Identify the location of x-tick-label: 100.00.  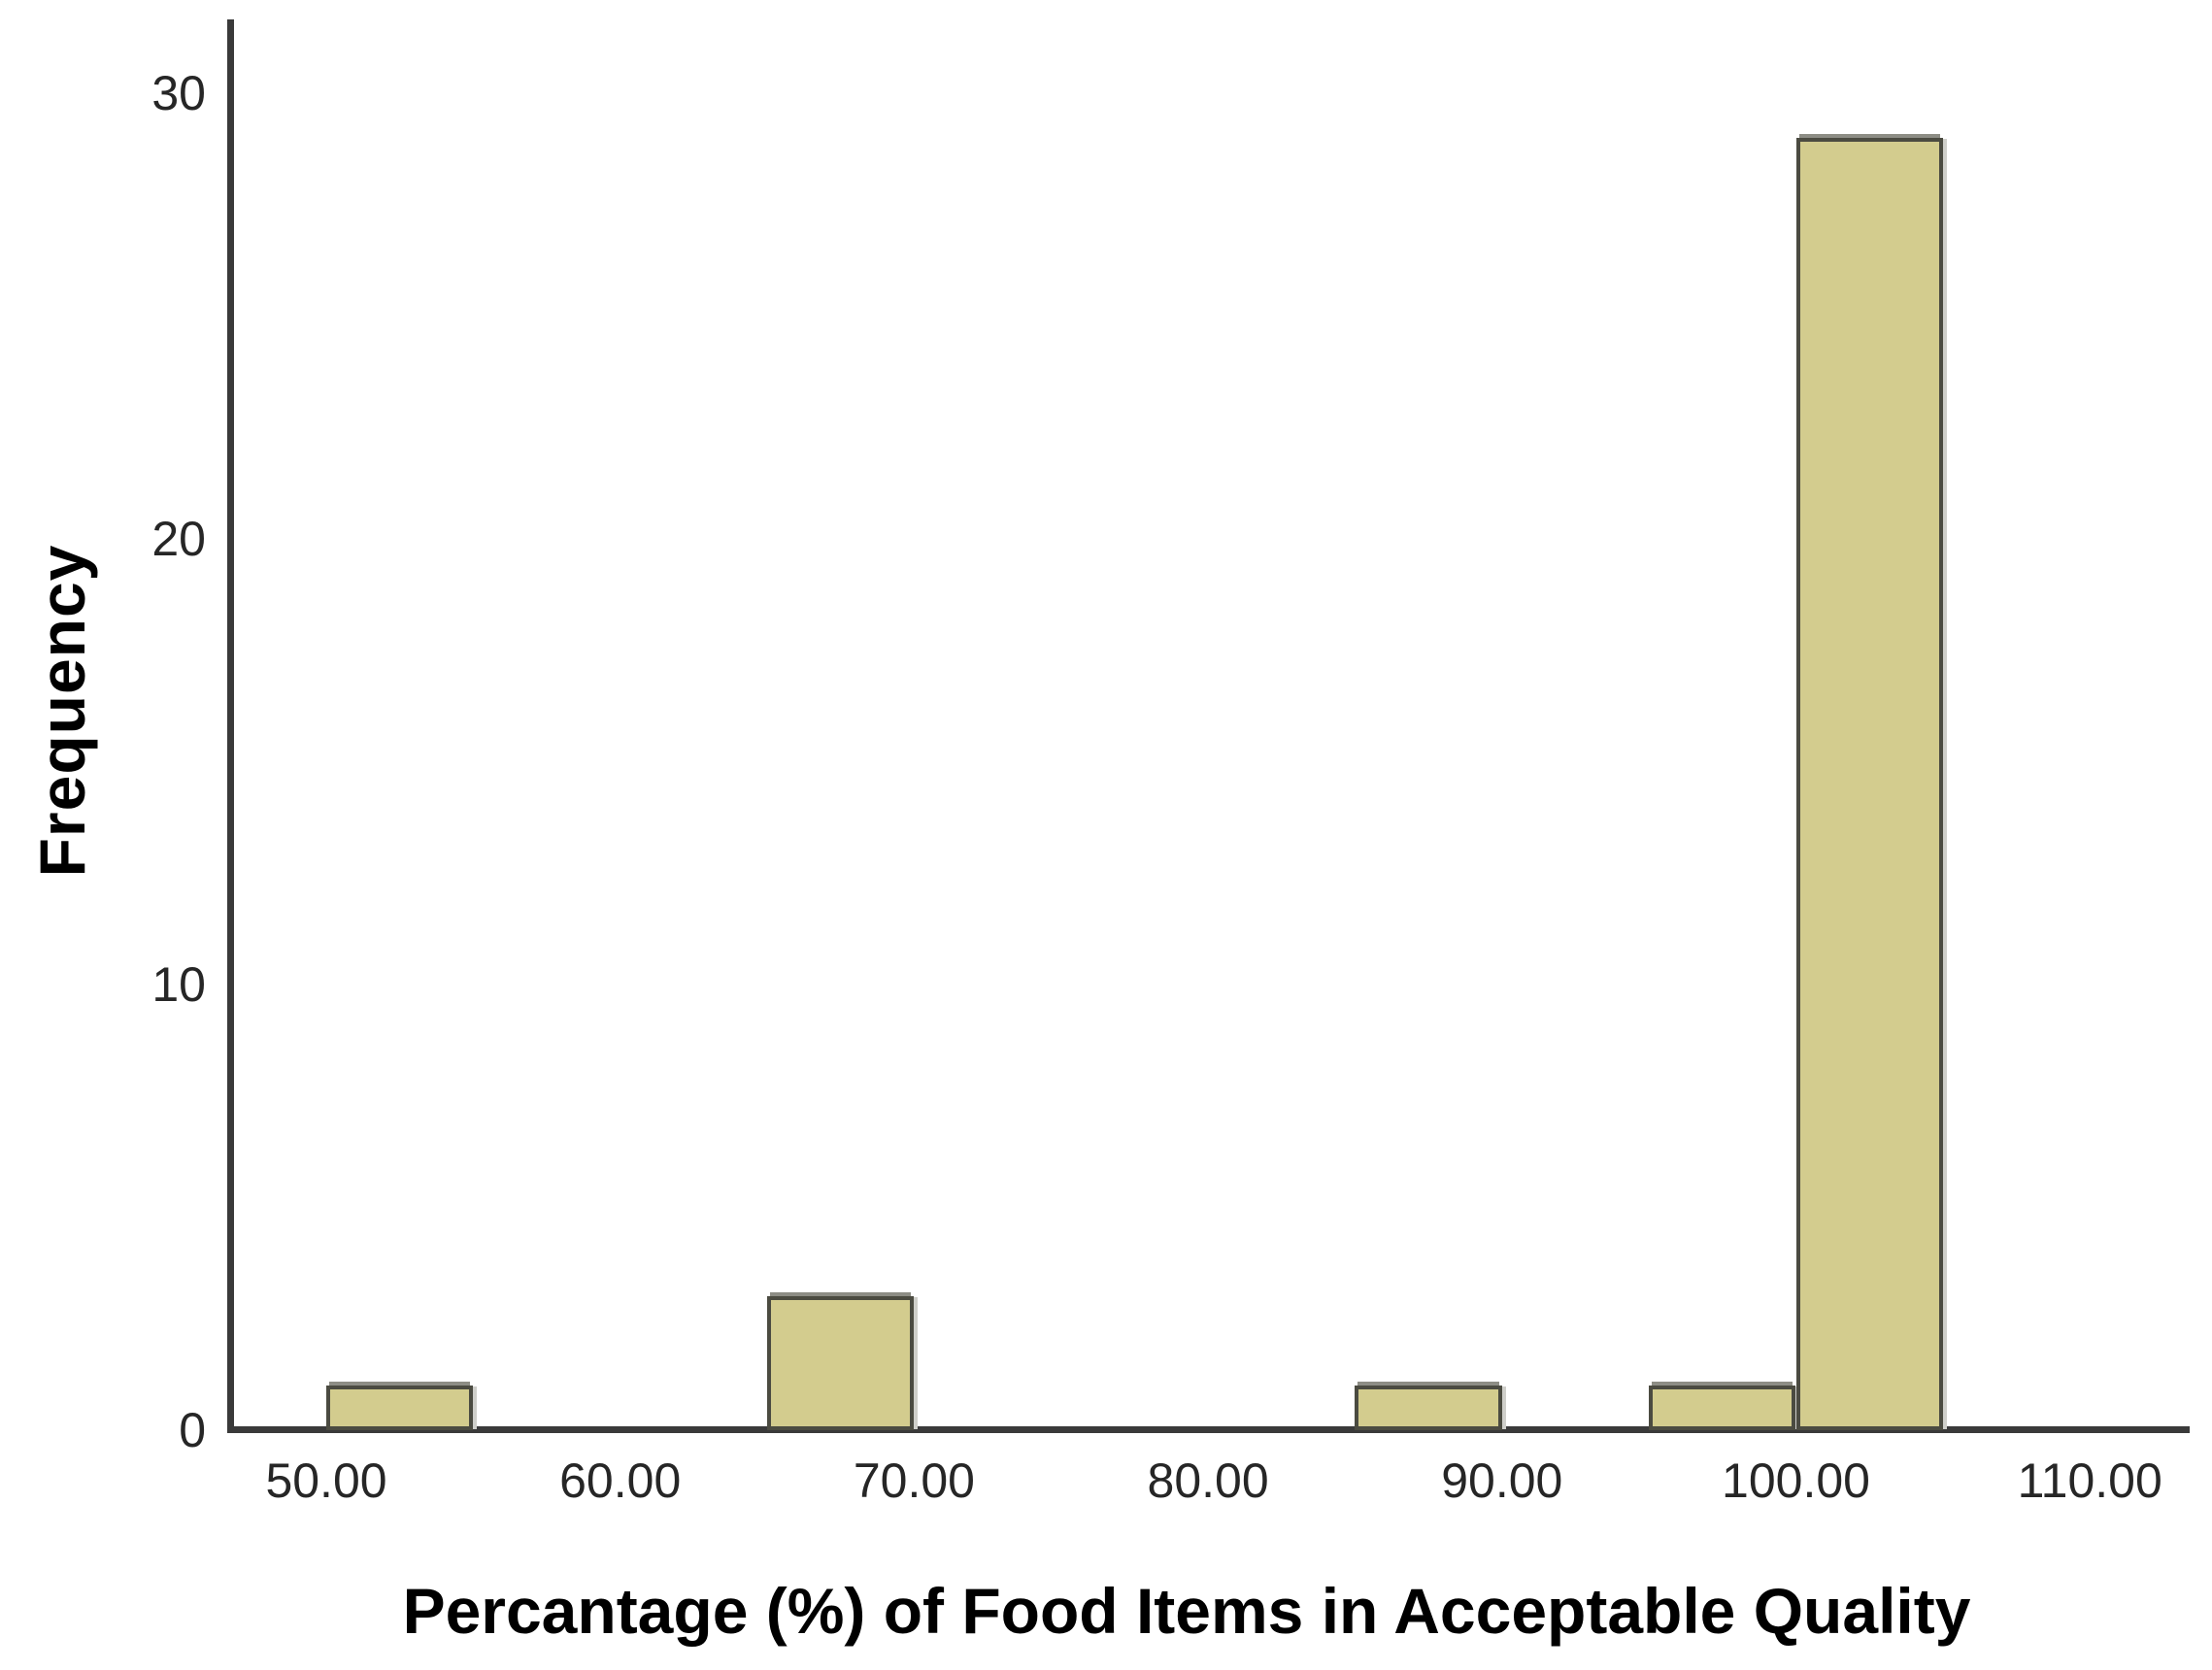
(1796, 1480).